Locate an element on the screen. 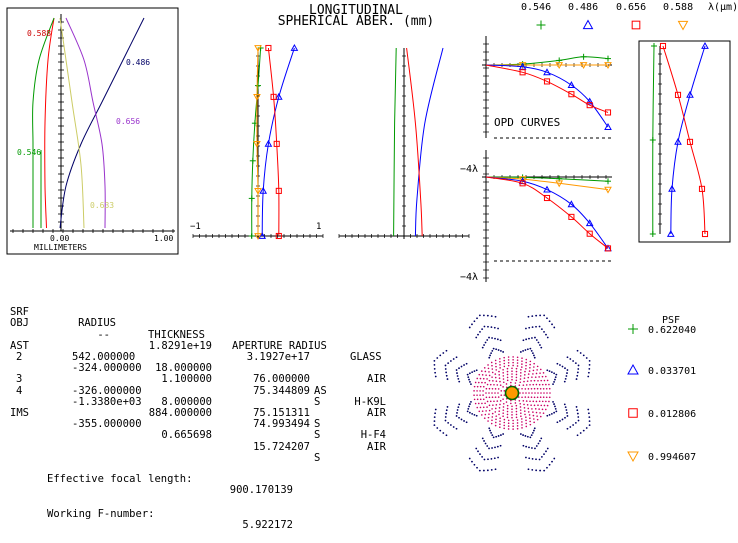  lsa-label-0546: 0.546 is located at coordinates (29, 152).